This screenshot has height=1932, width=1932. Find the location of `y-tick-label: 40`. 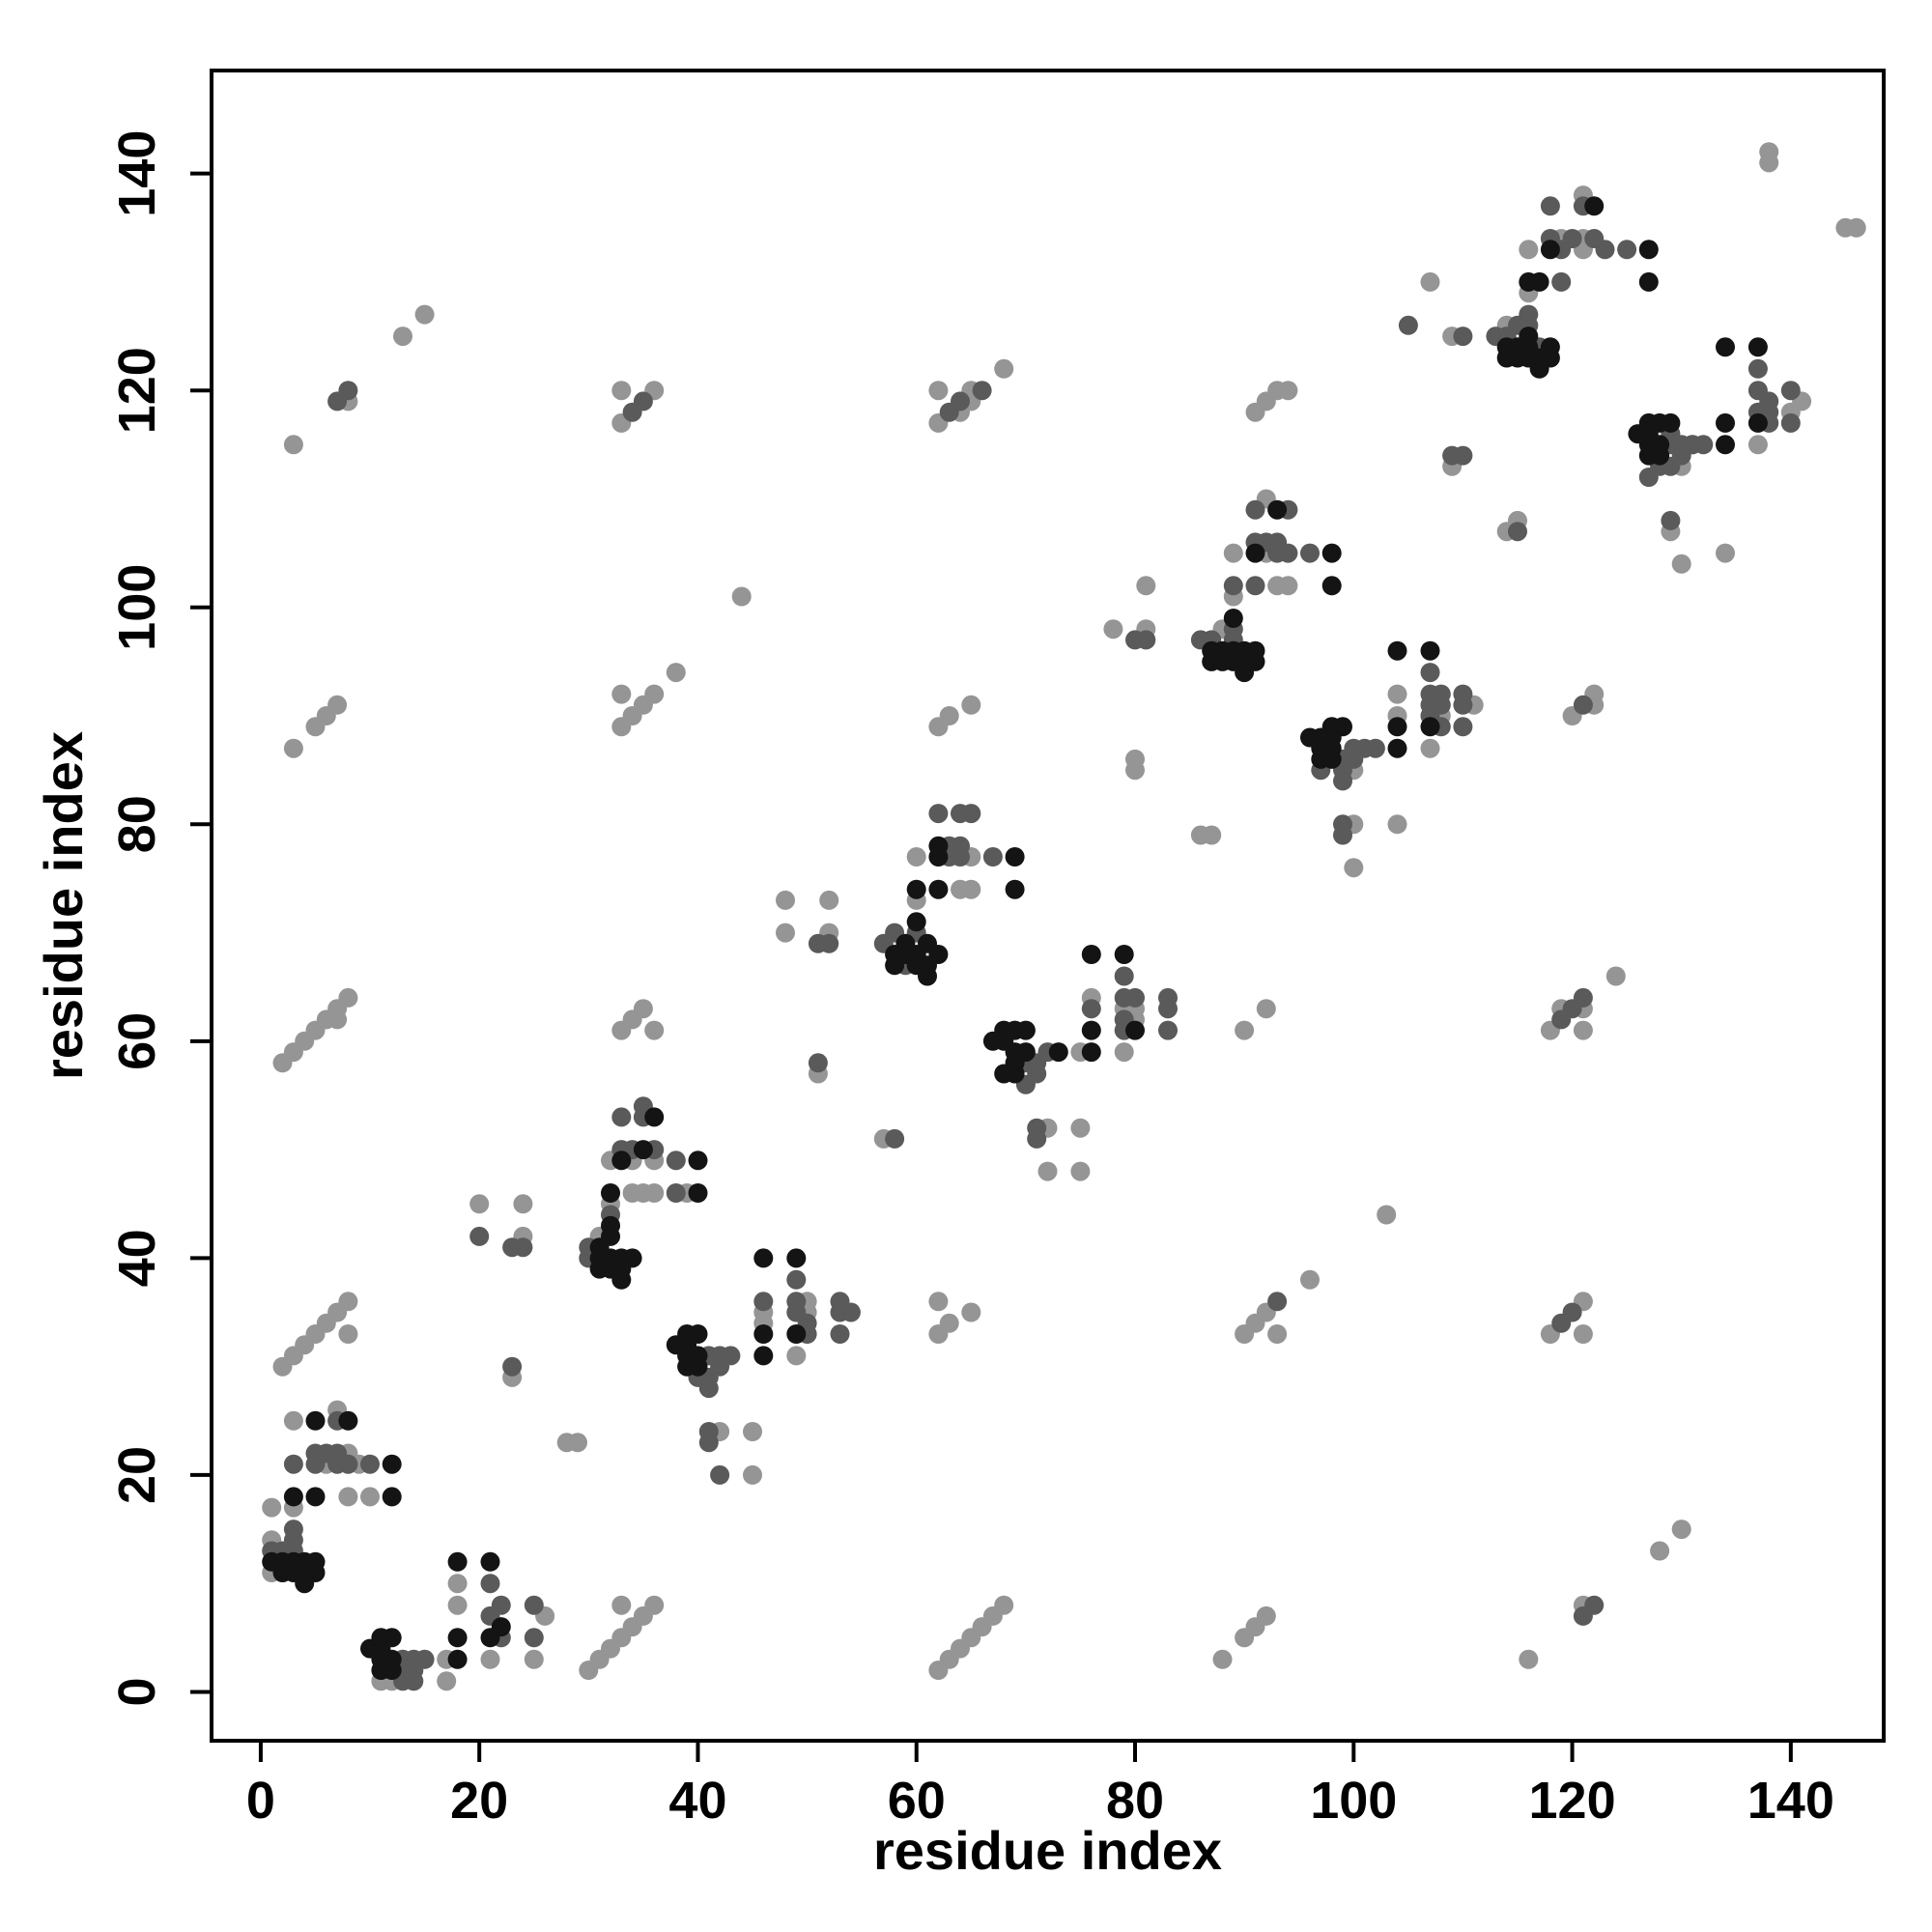

y-tick-label: 40 is located at coordinates (137, 1258).